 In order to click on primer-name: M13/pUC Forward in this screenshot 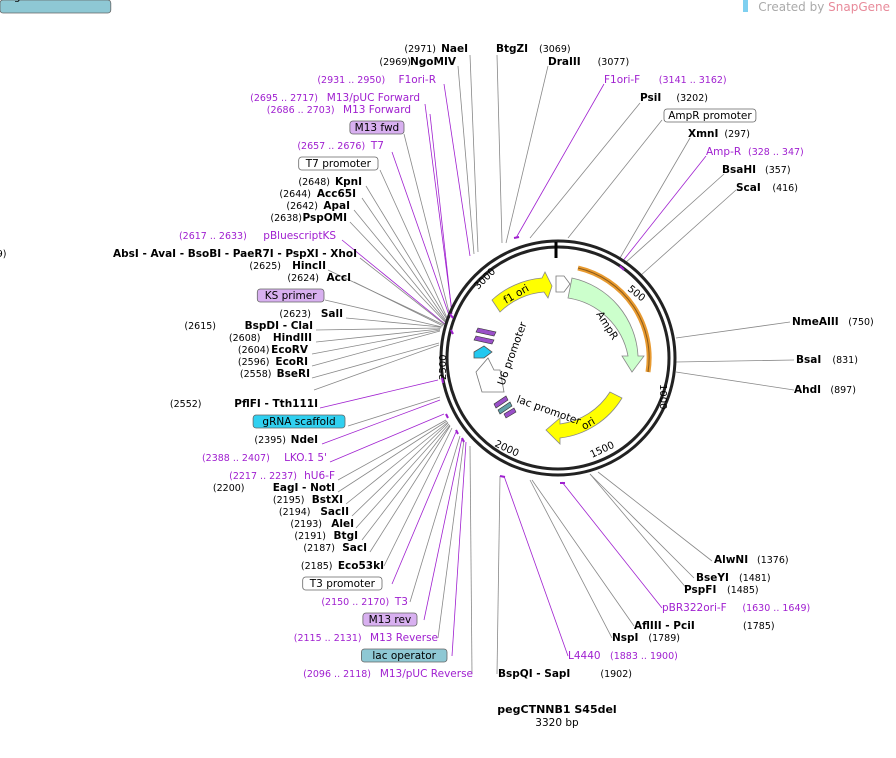, I will do `click(373, 98)`.